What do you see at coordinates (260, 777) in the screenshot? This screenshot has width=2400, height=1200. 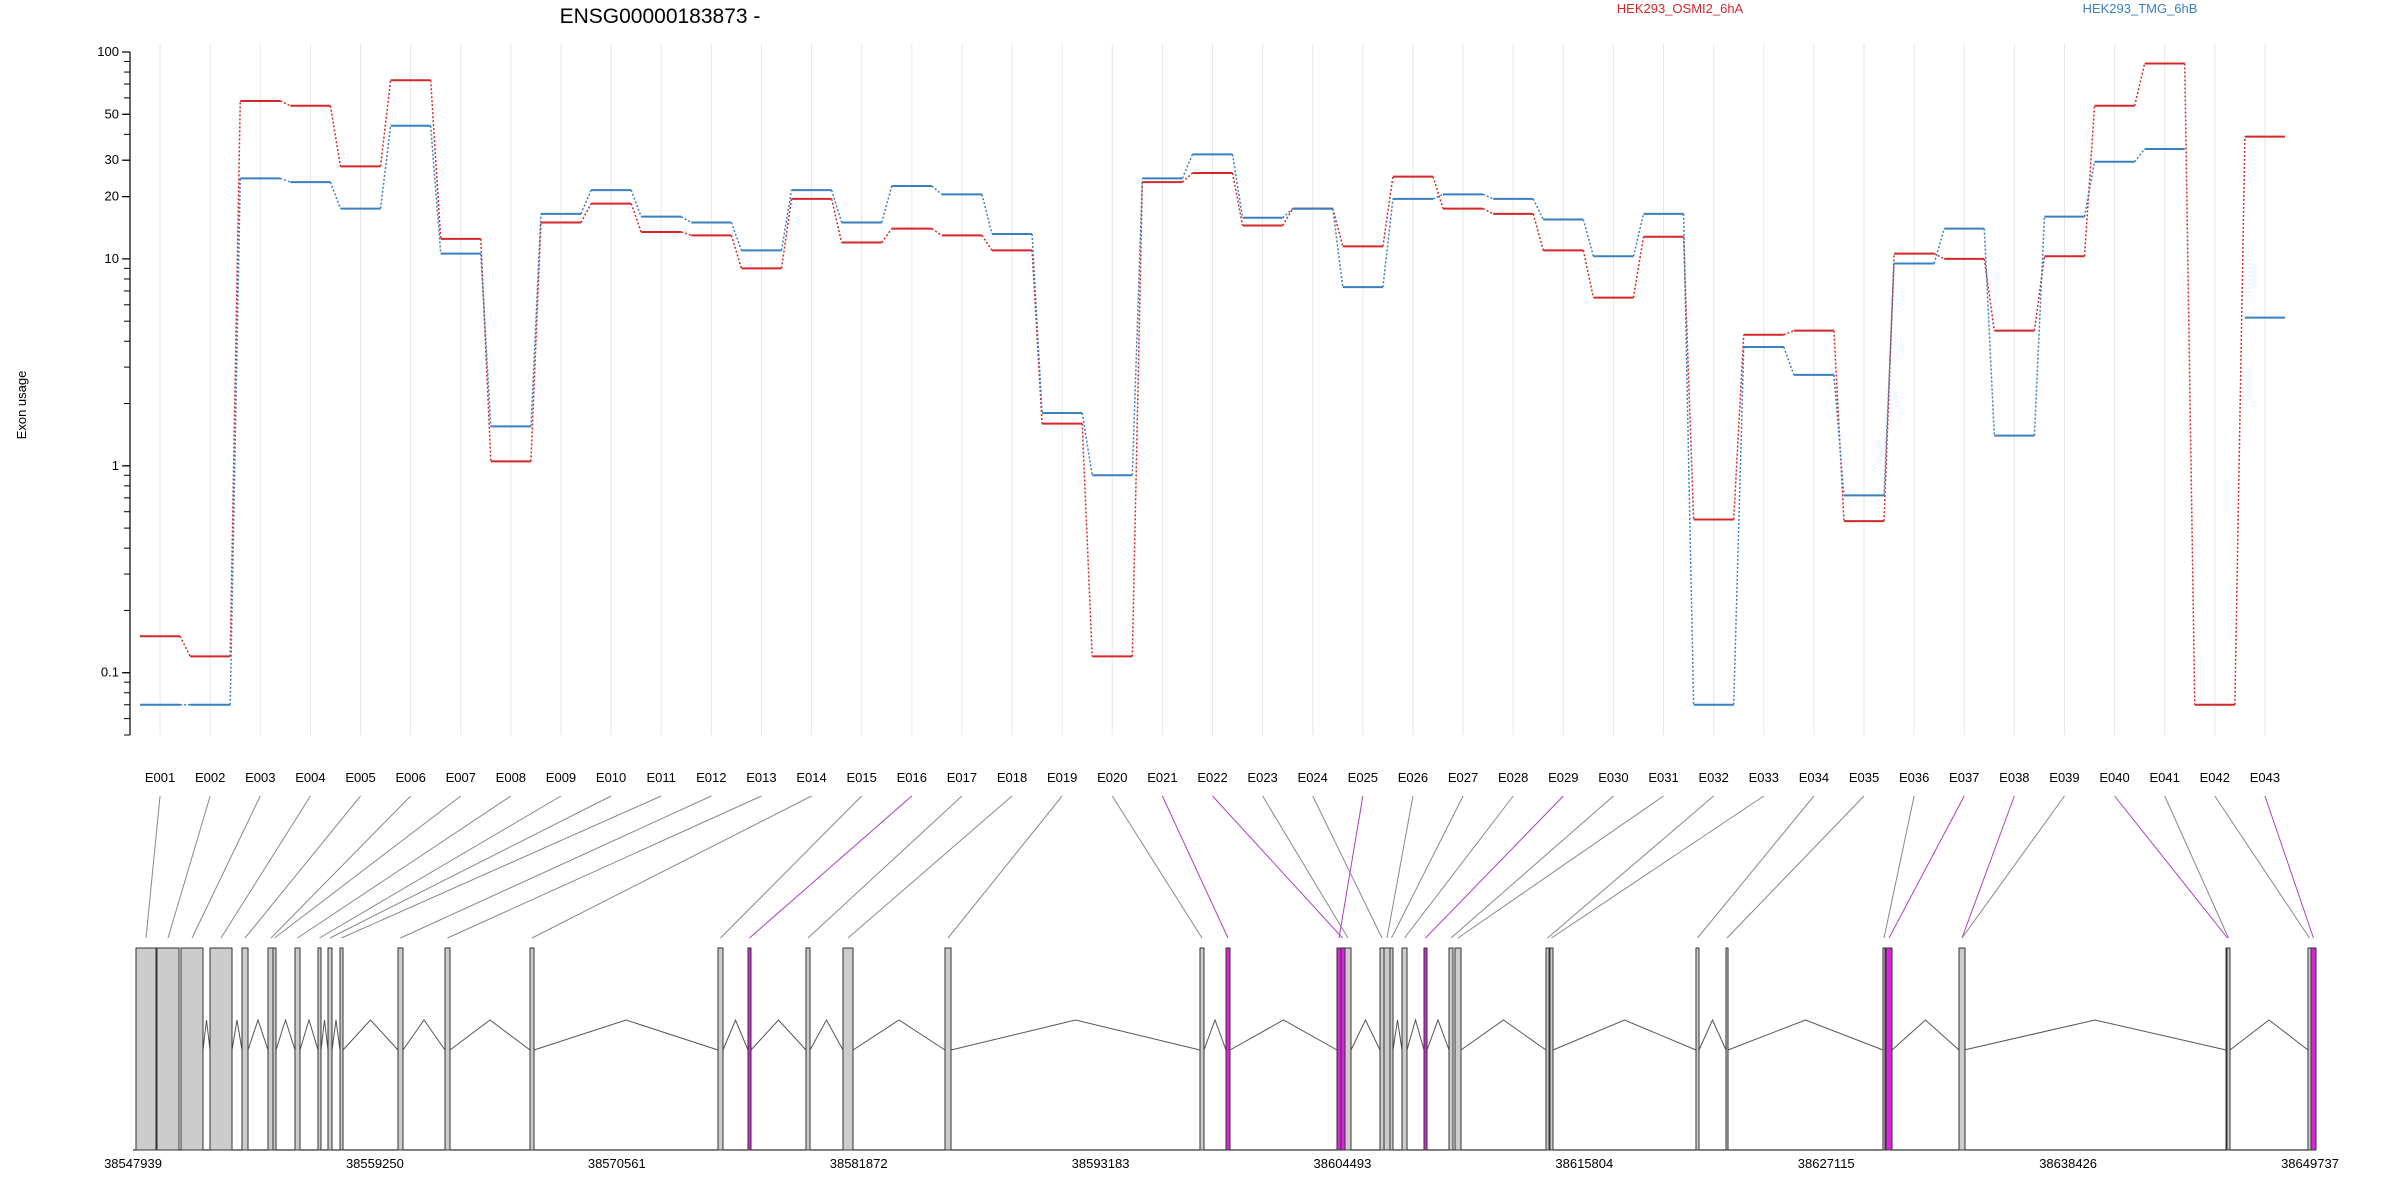 I see `exon-label: E003` at bounding box center [260, 777].